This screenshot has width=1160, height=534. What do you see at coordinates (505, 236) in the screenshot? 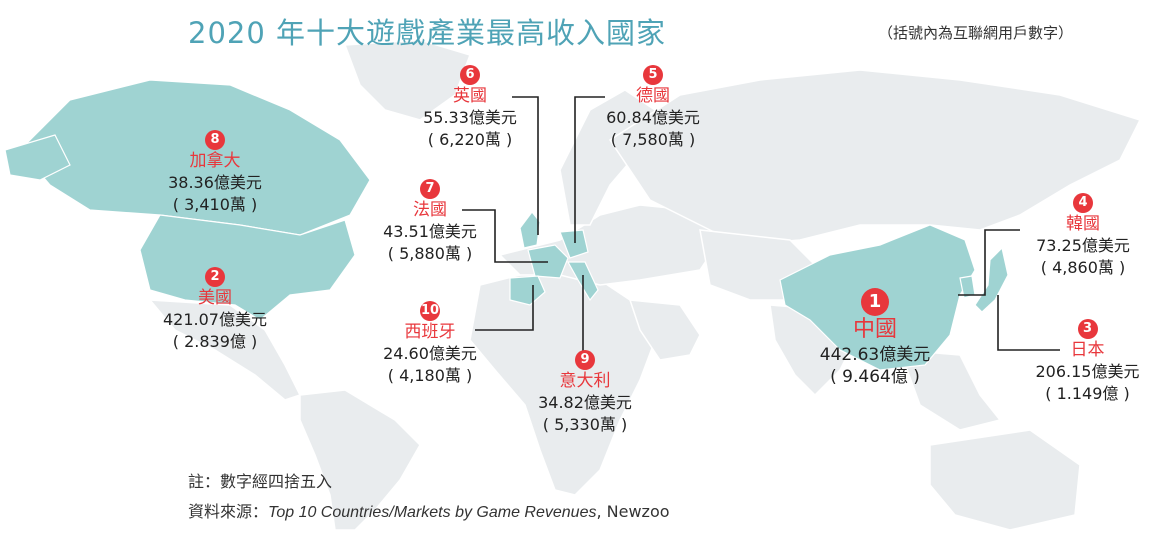
I see `leader-france` at bounding box center [505, 236].